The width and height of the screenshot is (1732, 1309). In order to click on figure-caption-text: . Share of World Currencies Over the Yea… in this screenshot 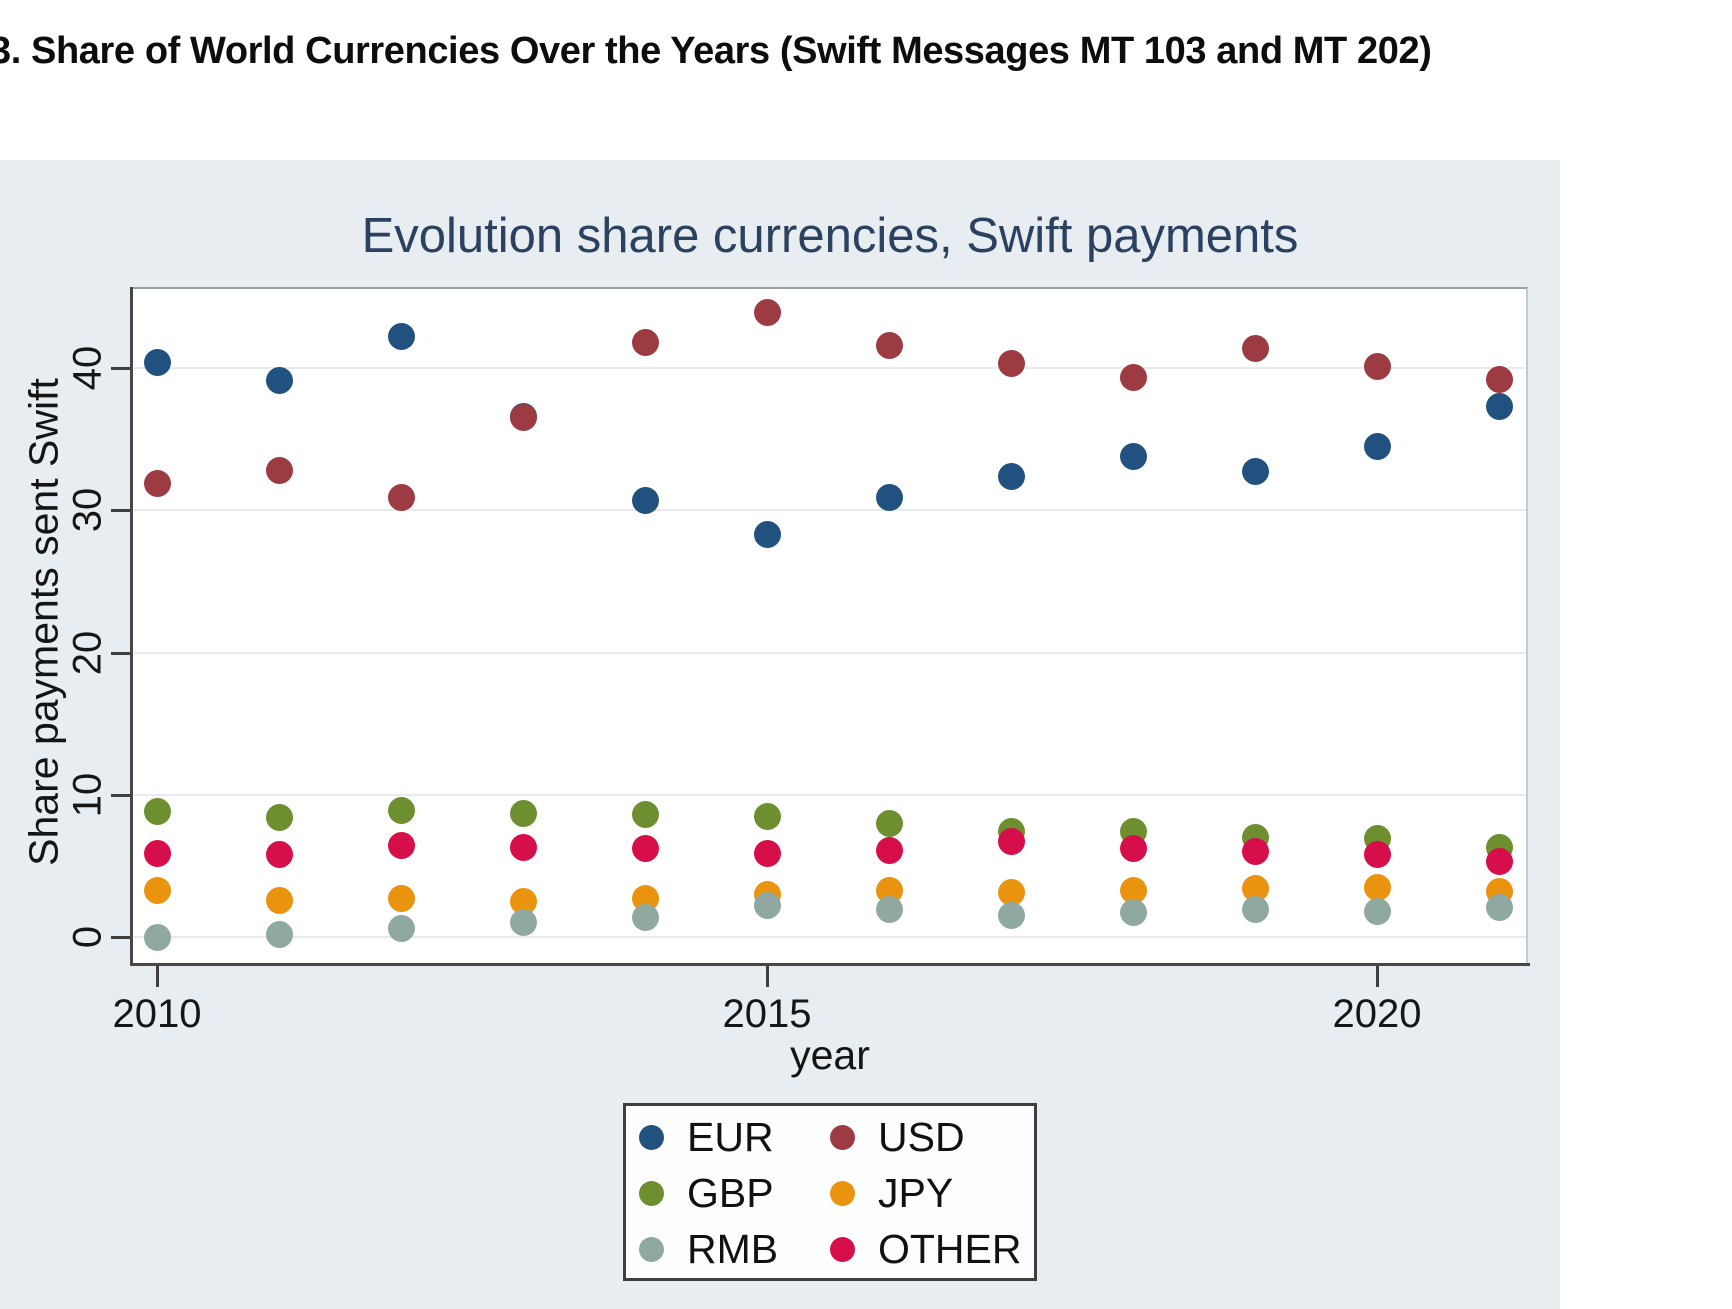, I will do `click(721, 51)`.